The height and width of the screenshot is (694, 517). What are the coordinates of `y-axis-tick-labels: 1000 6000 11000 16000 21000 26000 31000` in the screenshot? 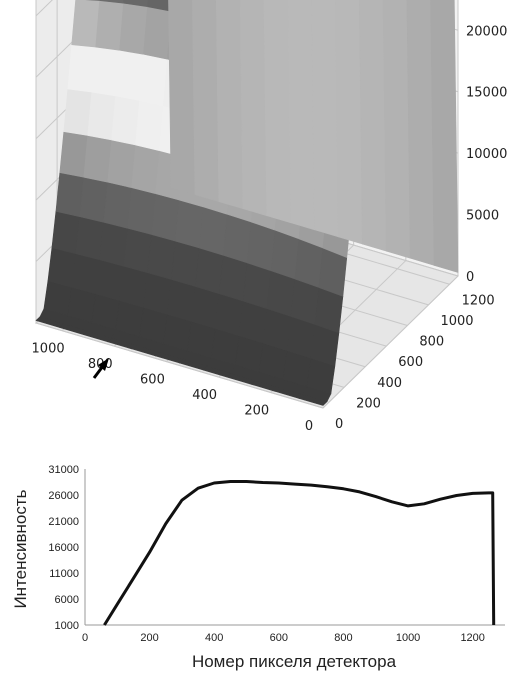 It's located at (63, 548).